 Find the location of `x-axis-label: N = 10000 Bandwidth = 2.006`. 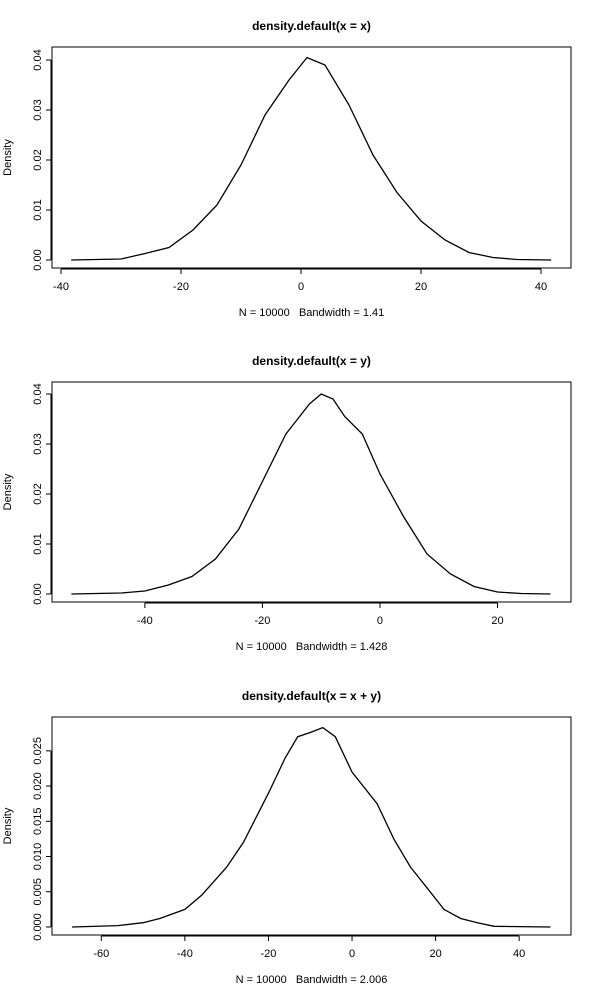

x-axis-label: N = 10000 Bandwidth = 2.006 is located at coordinates (312, 980).